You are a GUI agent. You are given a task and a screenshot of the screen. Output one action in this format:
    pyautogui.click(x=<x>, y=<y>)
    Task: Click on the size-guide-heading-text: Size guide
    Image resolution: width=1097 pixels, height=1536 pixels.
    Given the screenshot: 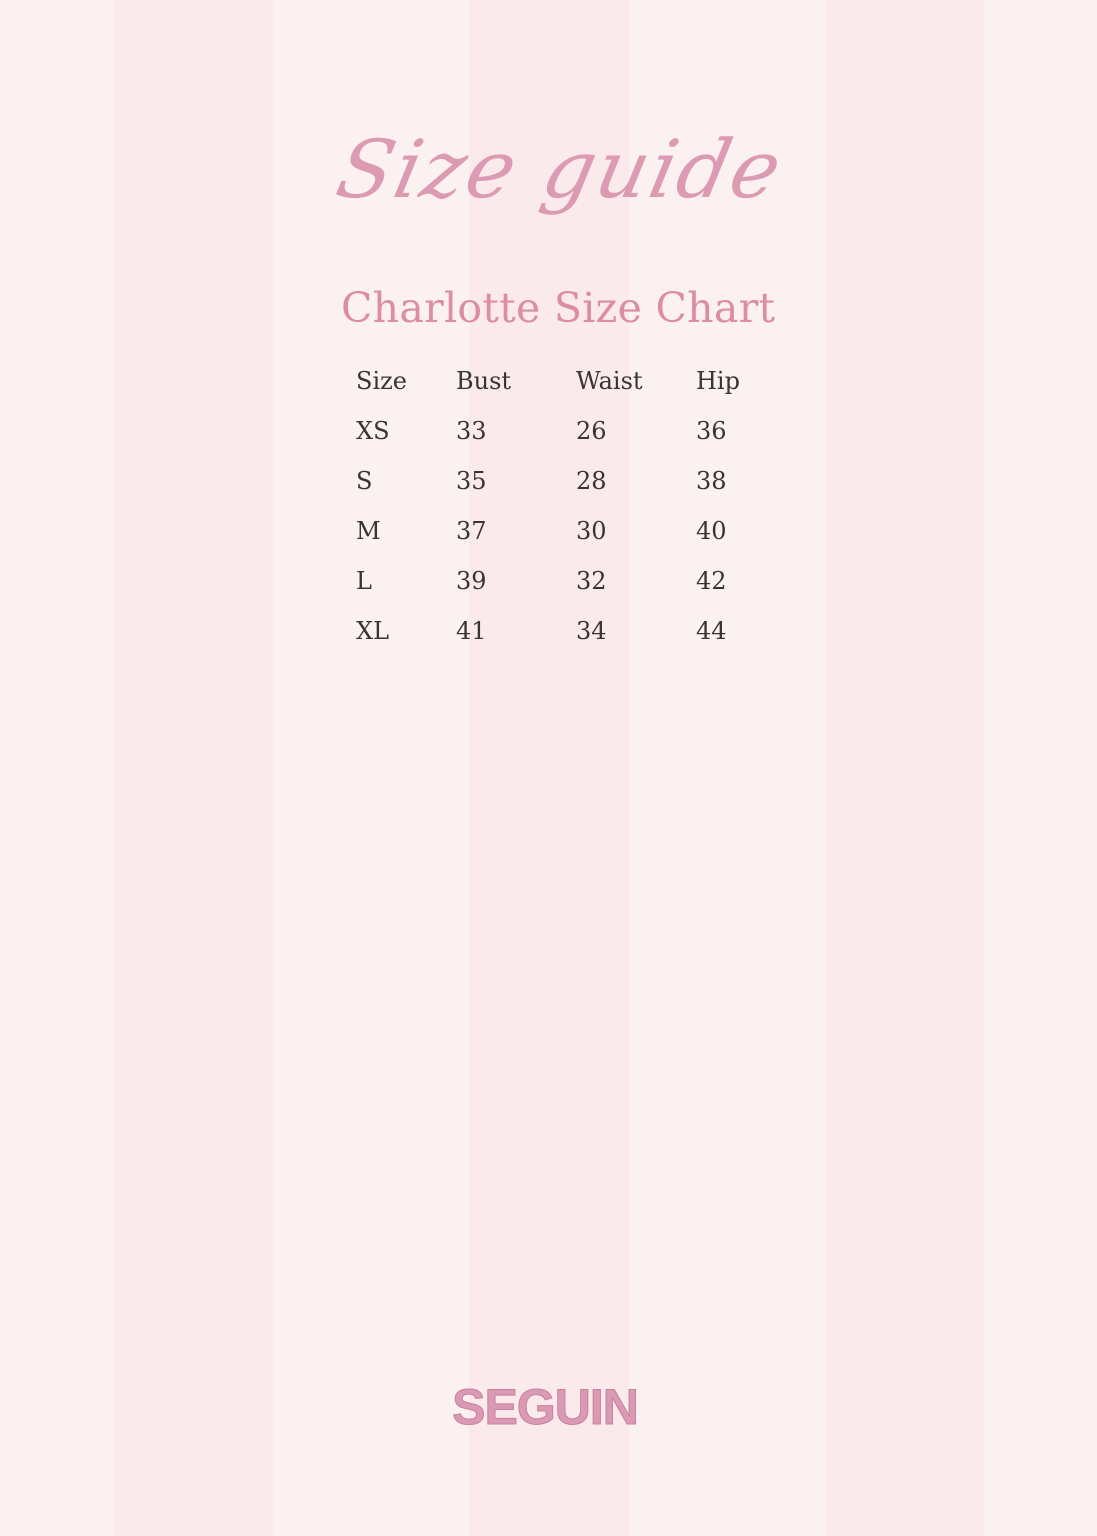 What is the action you would take?
    pyautogui.click(x=560, y=169)
    